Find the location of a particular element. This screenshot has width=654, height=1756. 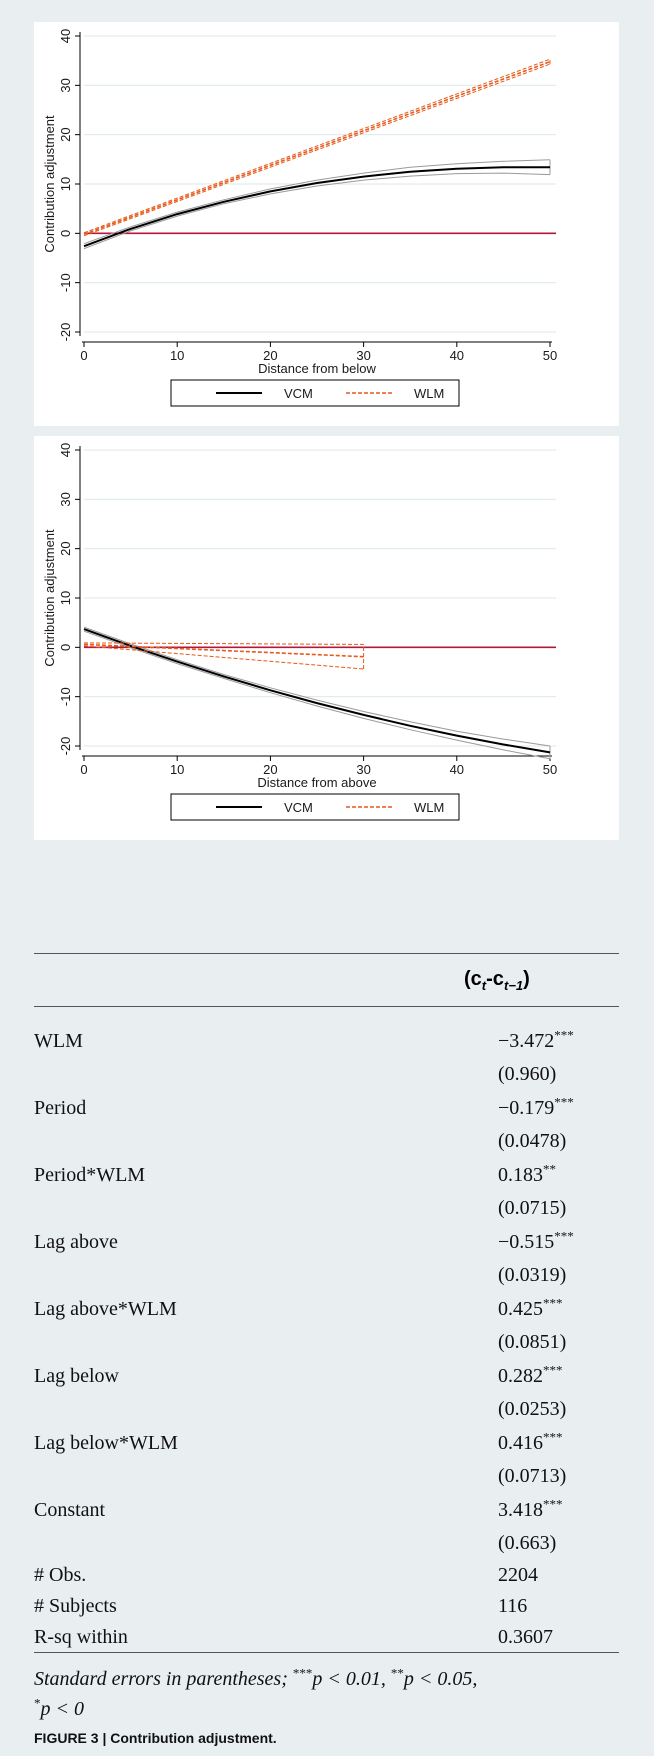

table-row-label: Lag above is located at coordinates (76, 1242).